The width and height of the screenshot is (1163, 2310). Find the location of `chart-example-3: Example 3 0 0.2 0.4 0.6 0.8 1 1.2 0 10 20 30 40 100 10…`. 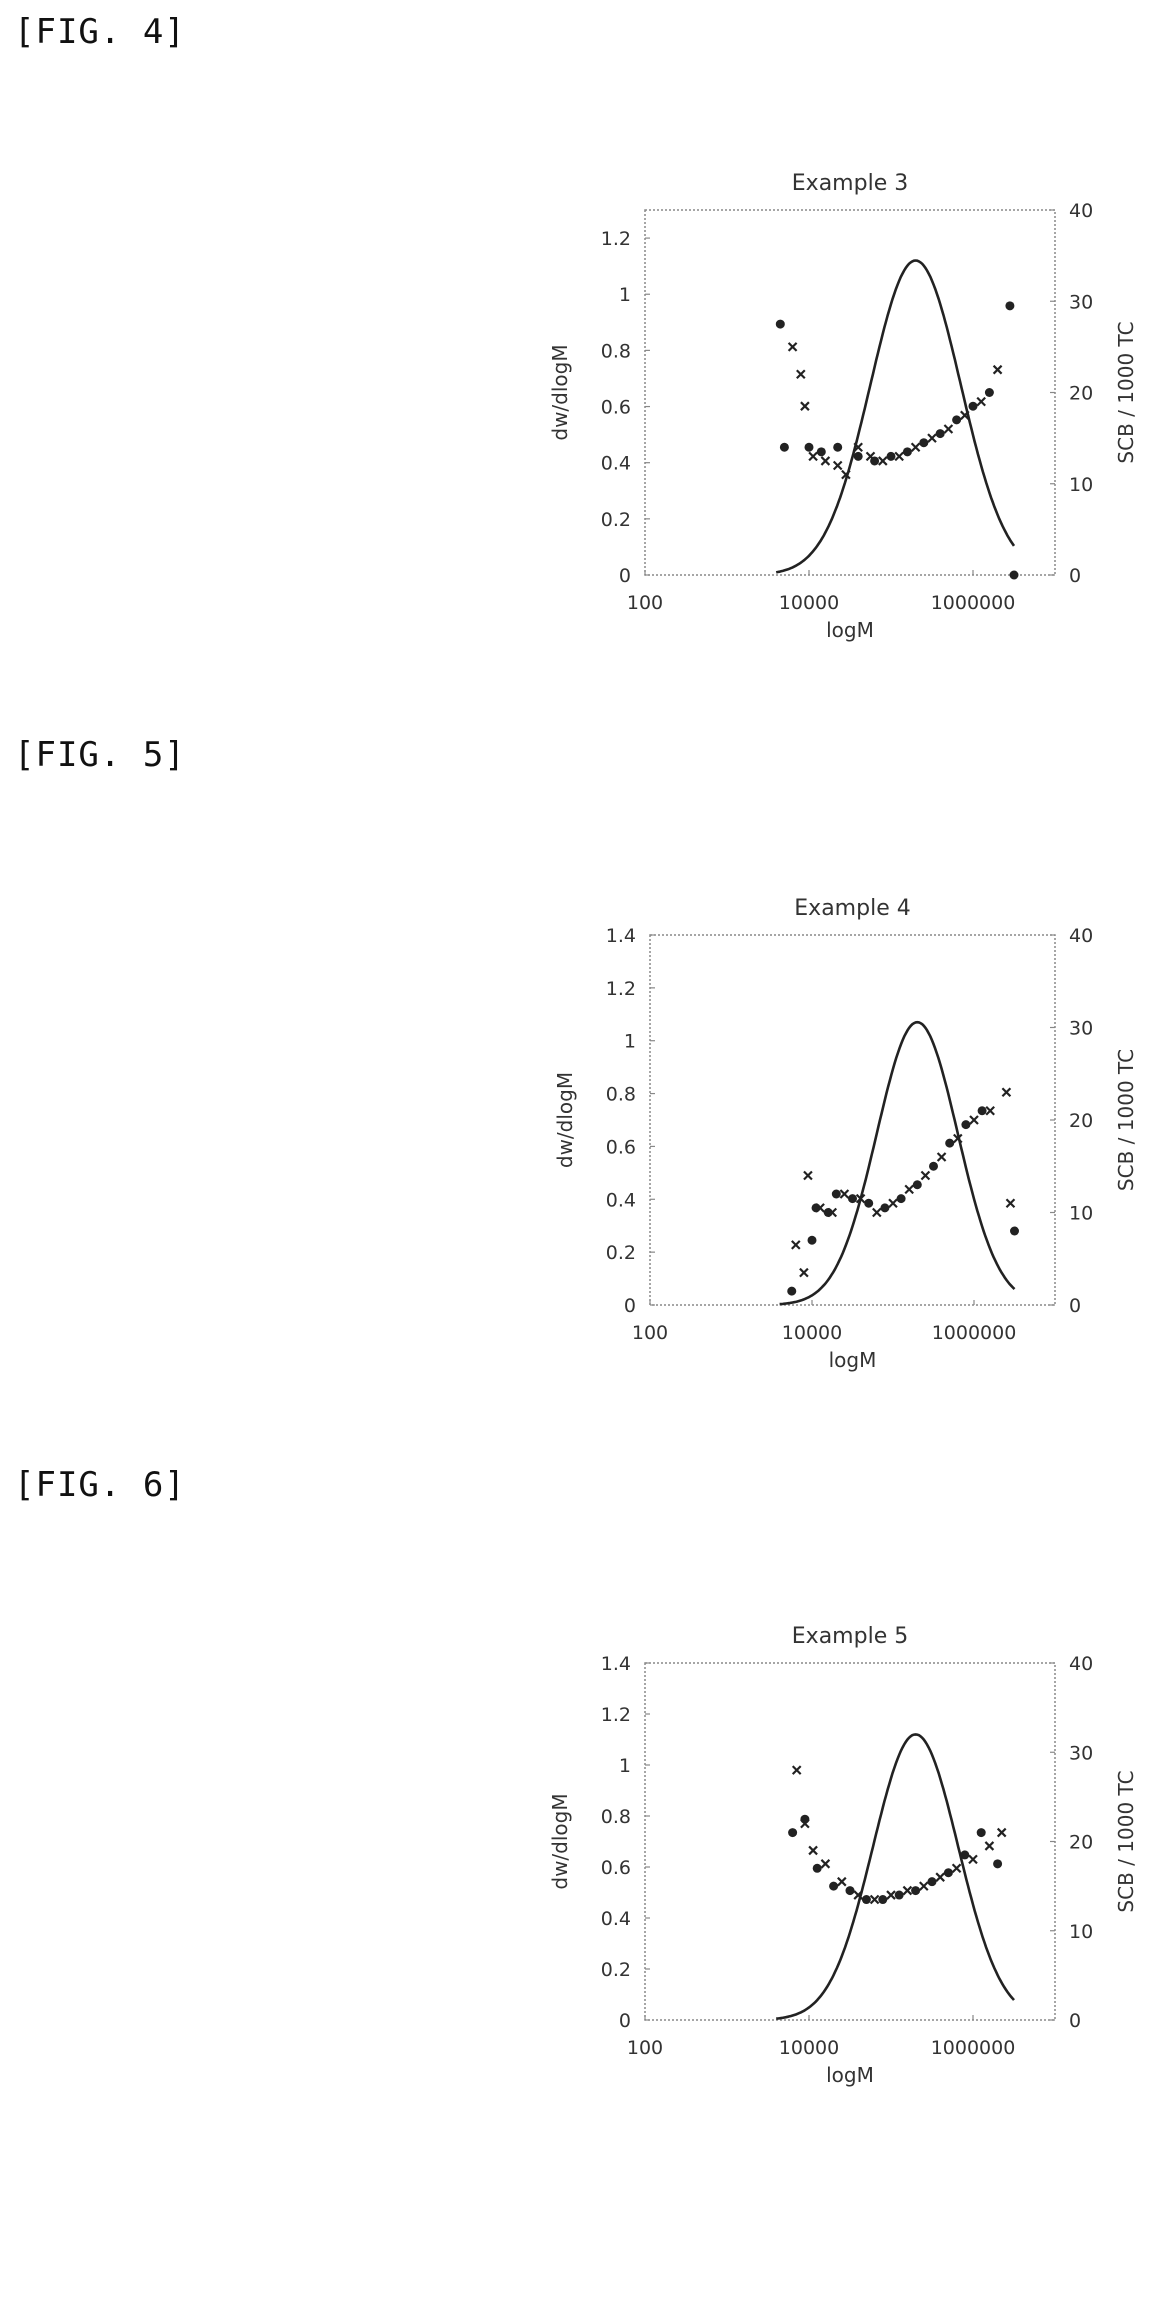

chart-example-3: Example 3 0 0.2 0.4 0.6 0.8 1 1.2 0 10 20 30 40 100 10… is located at coordinates (843, 406).